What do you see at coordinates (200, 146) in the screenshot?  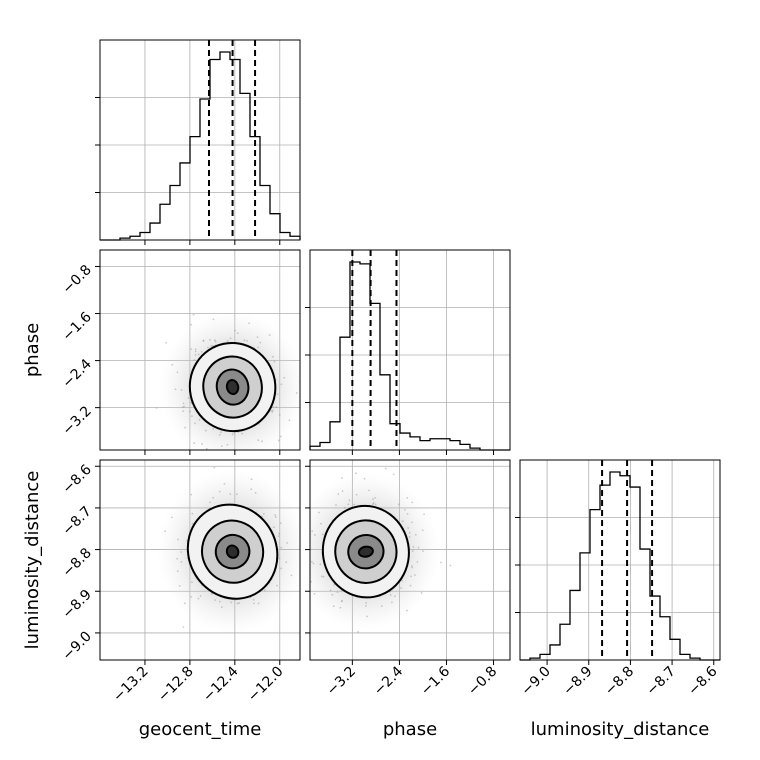 I see `histogram-geocent_time` at bounding box center [200, 146].